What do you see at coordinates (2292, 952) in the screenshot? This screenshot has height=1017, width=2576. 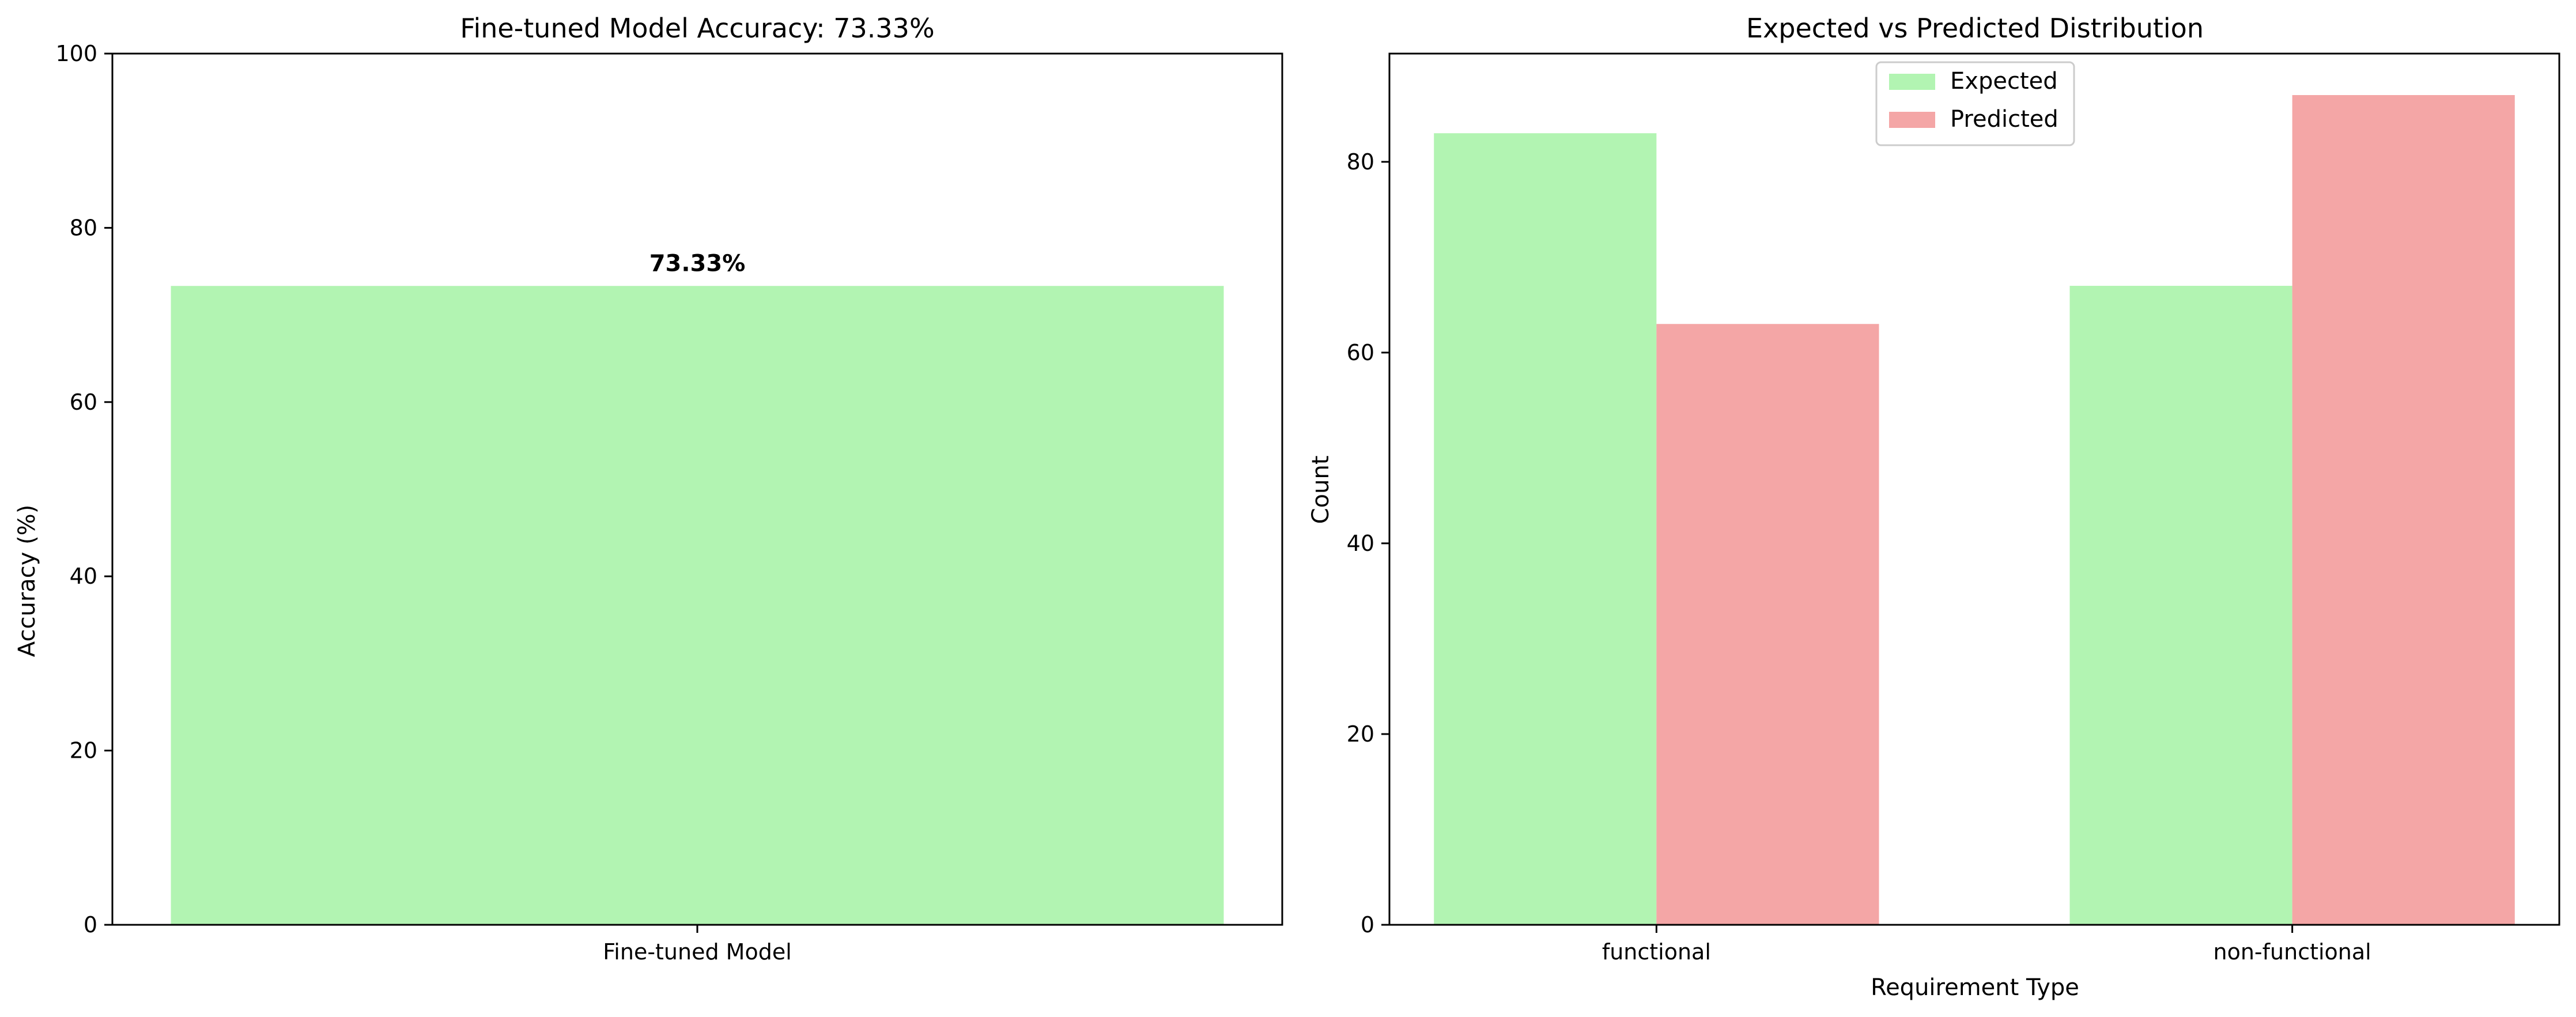 I see `x-tick-label: non-functional` at bounding box center [2292, 952].